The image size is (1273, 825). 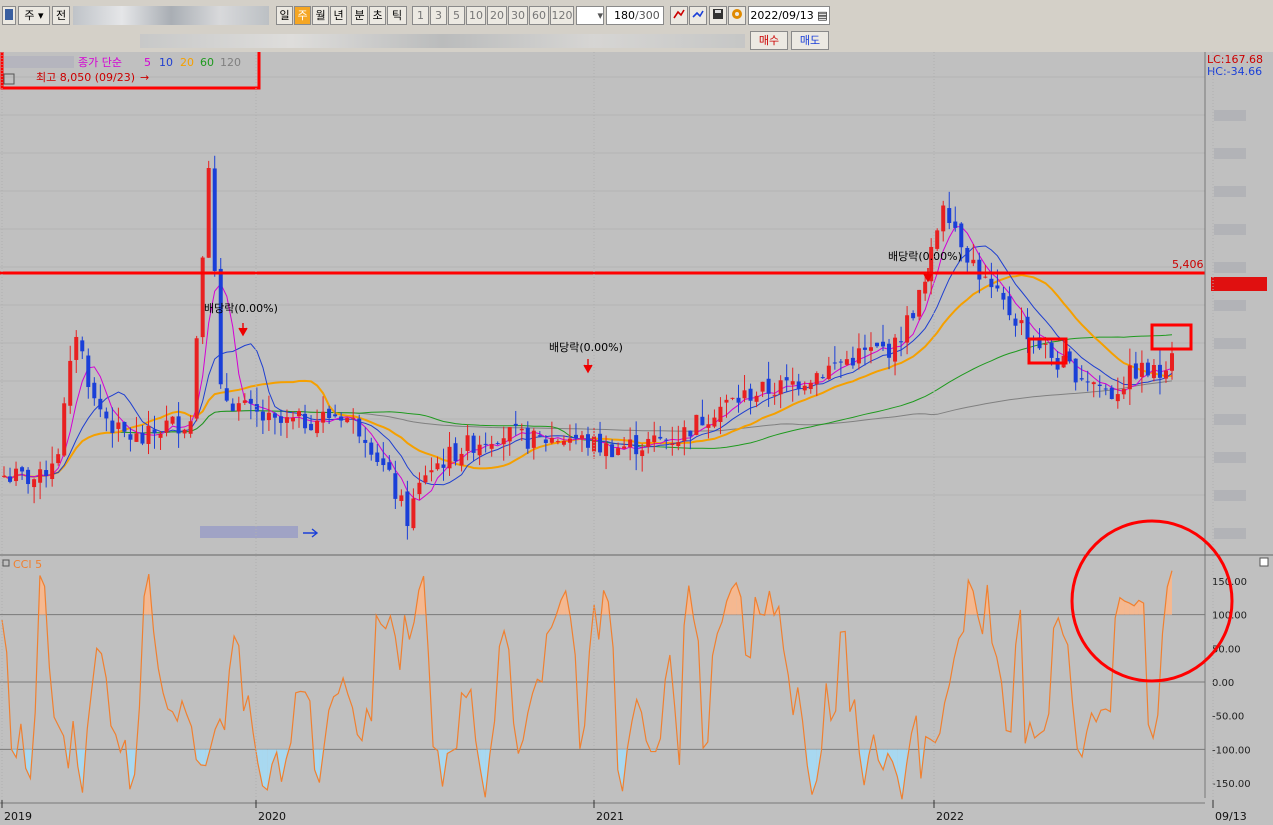 What do you see at coordinates (320, 15) in the screenshot?
I see `period-month: 월` at bounding box center [320, 15].